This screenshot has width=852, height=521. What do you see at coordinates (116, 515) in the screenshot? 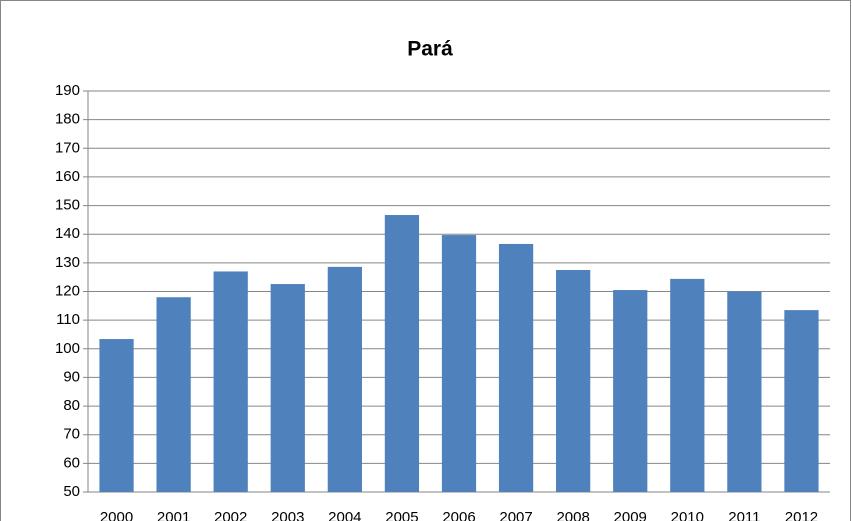
I see `x-tick-label: 2000` at bounding box center [116, 515].